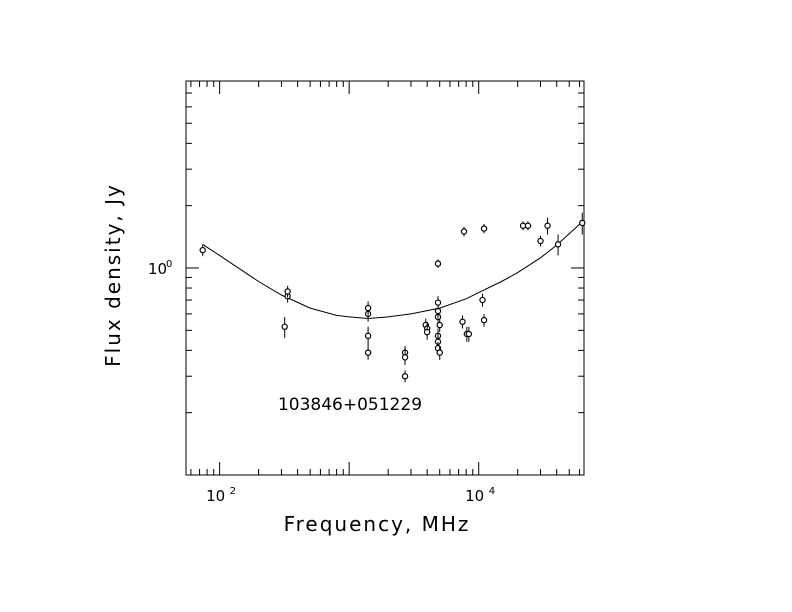 The height and width of the screenshot is (612, 792). I want to click on fit-curve, so click(392, 270).